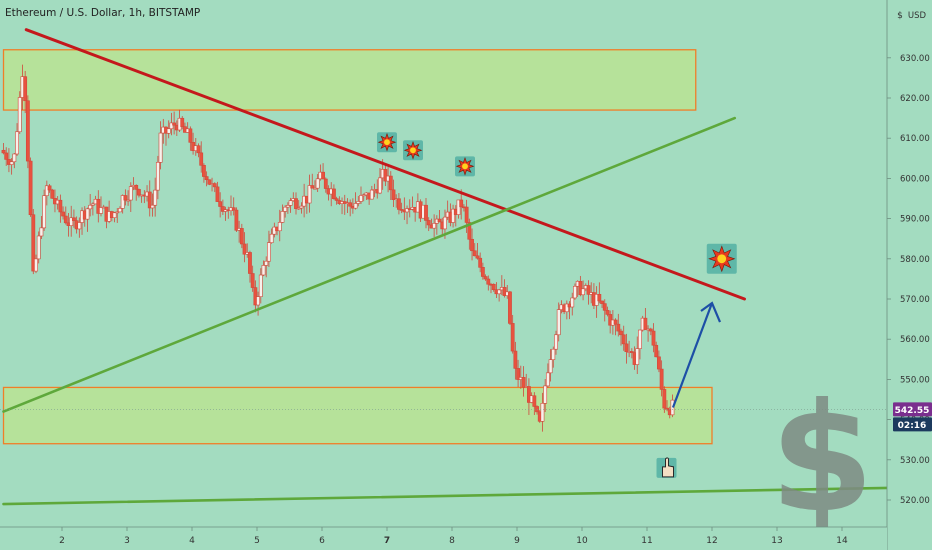  I want to click on countdown-badge, so click(912, 424).